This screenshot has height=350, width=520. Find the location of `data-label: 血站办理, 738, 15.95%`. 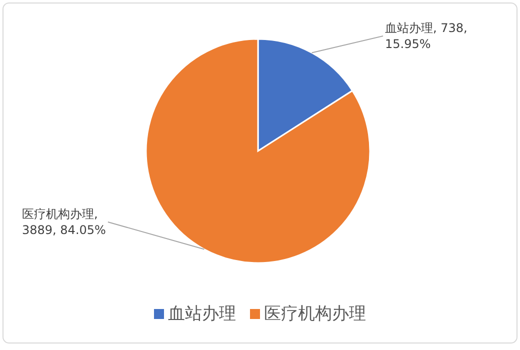

data-label: 血站办理, 738, 15.95% is located at coordinates (426, 36).